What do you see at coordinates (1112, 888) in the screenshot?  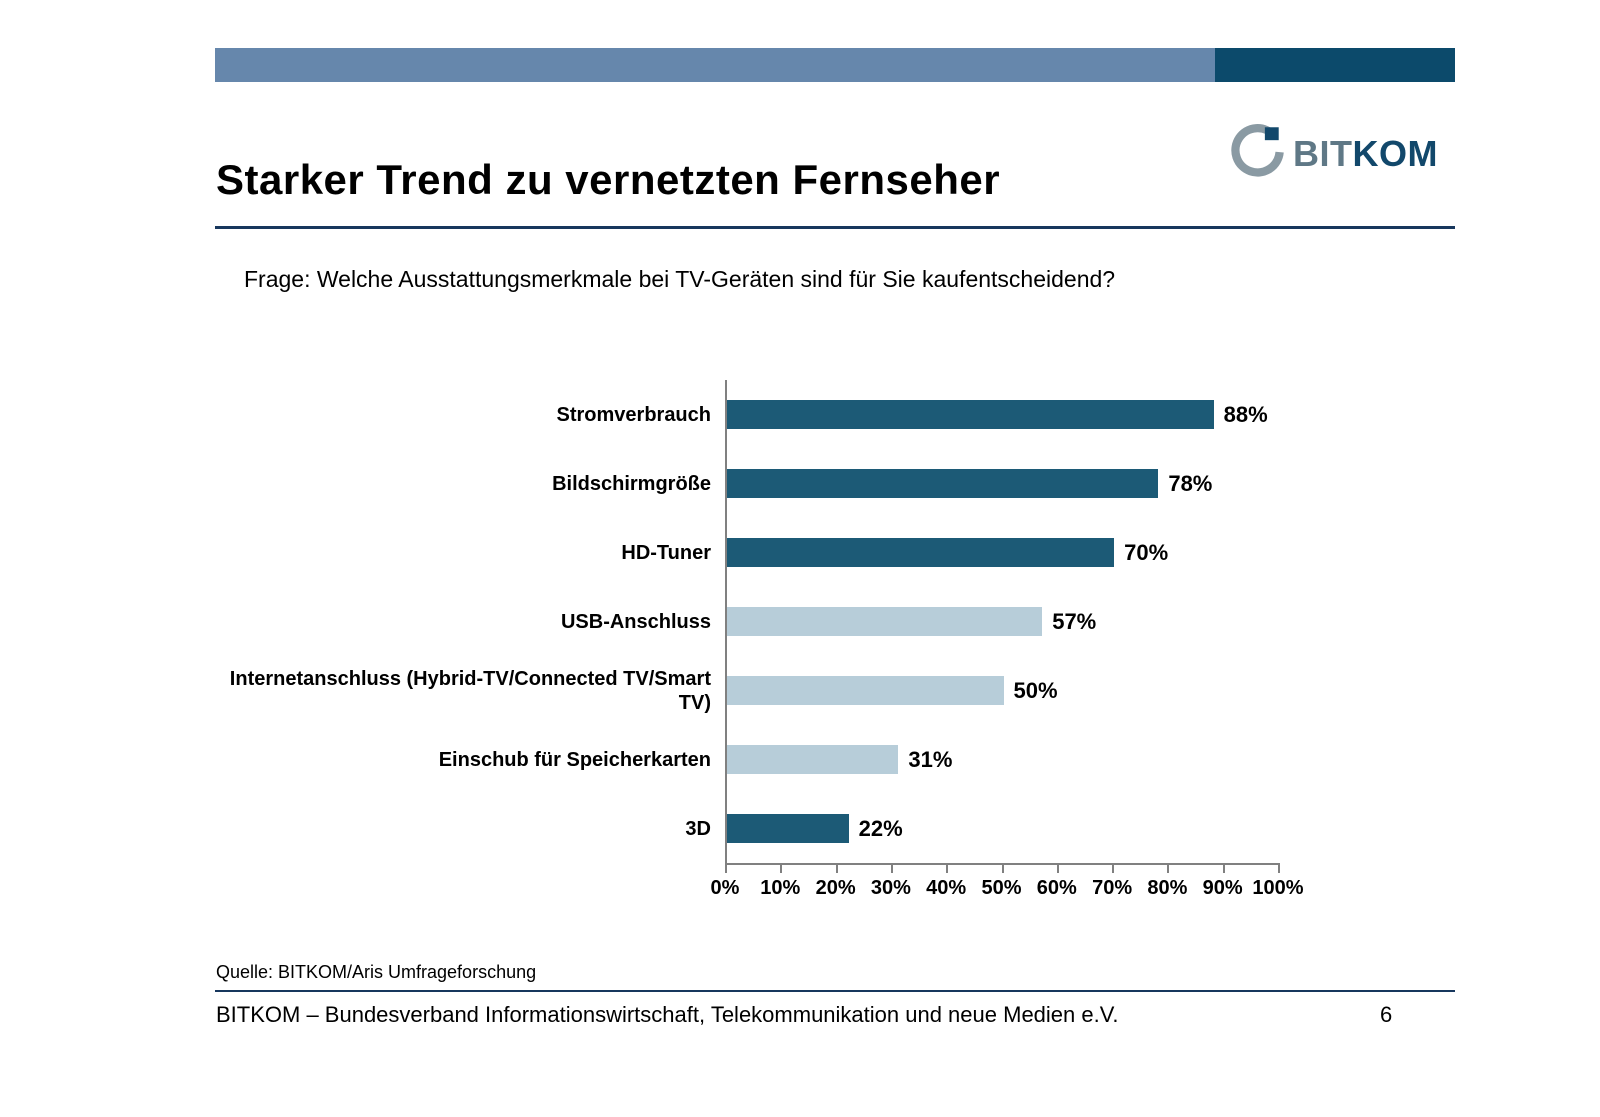 I see `axis-tick-label: 70%` at bounding box center [1112, 888].